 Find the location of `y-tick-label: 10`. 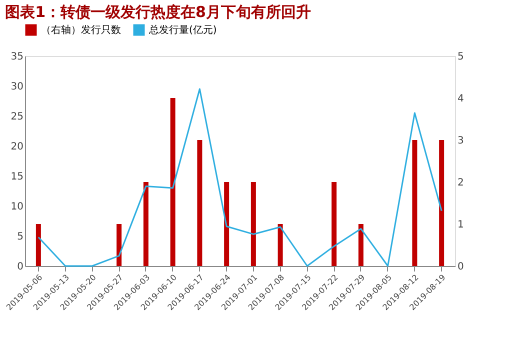

y-tick-label: 10 is located at coordinates (17, 207).